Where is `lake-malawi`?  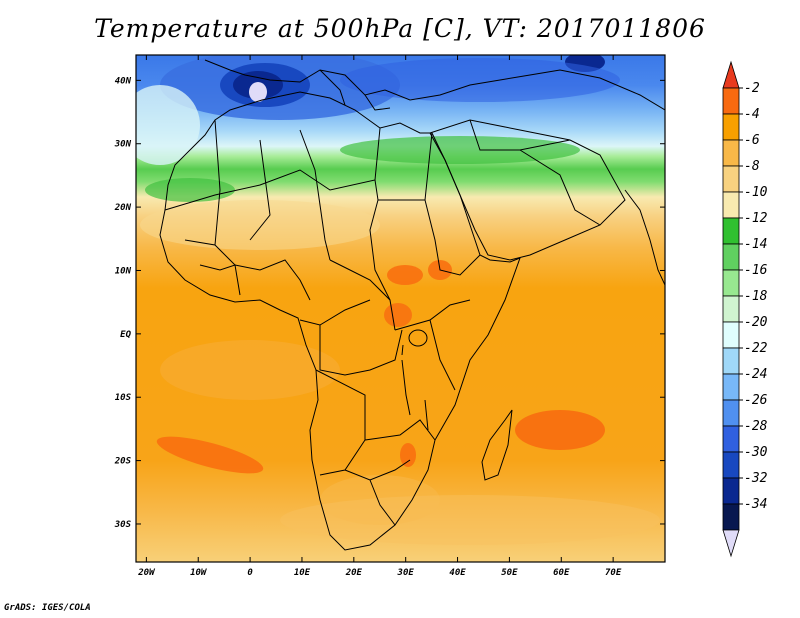 lake-malawi is located at coordinates (426, 415).